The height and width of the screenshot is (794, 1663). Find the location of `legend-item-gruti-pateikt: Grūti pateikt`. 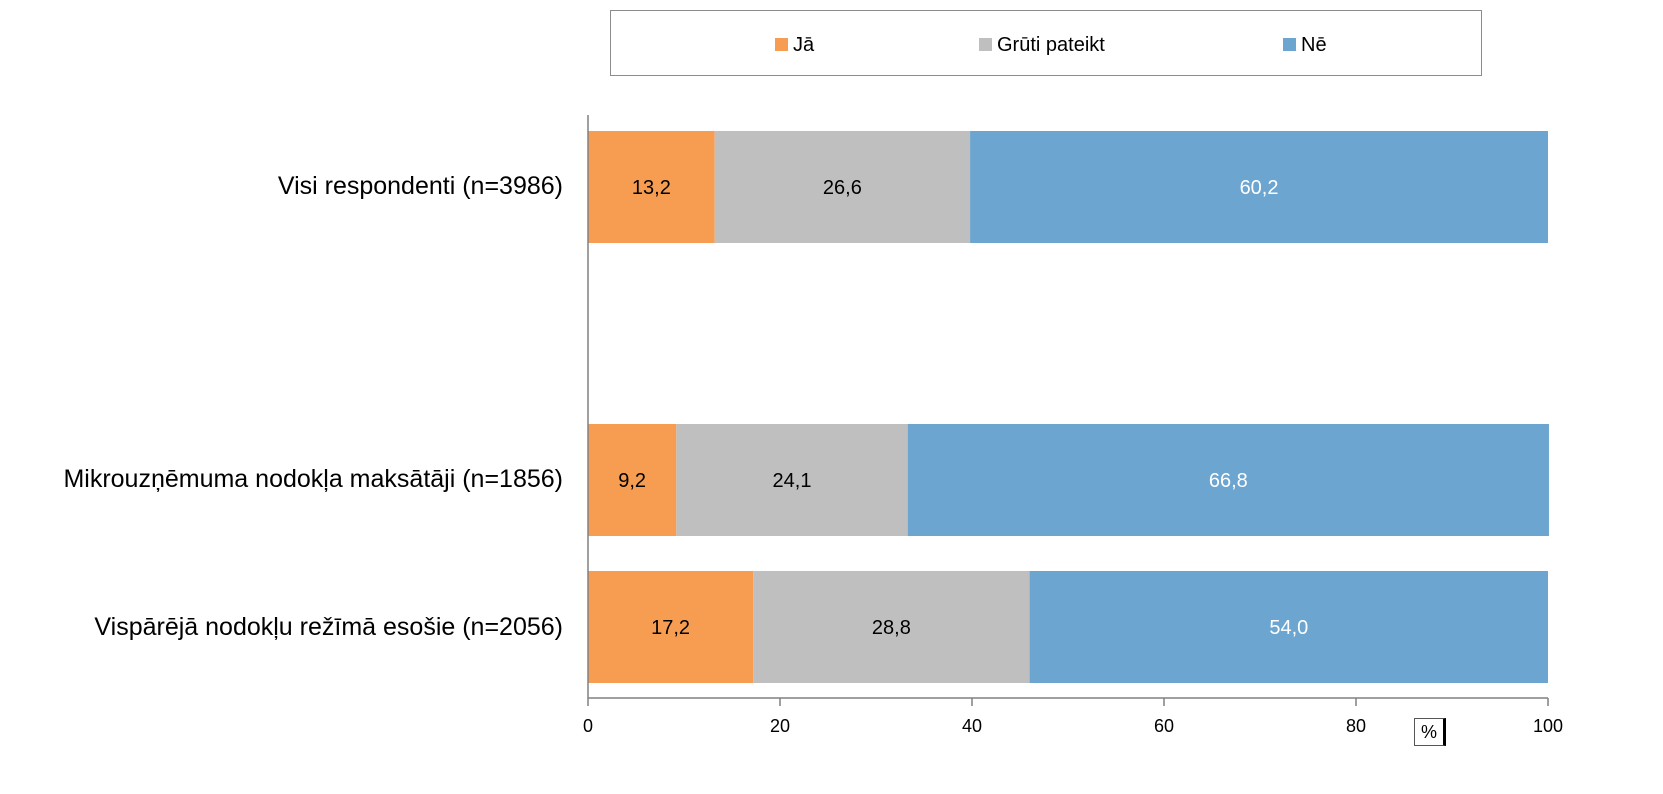

legend-item-gruti-pateikt: Grūti pateikt is located at coordinates (1042, 45).